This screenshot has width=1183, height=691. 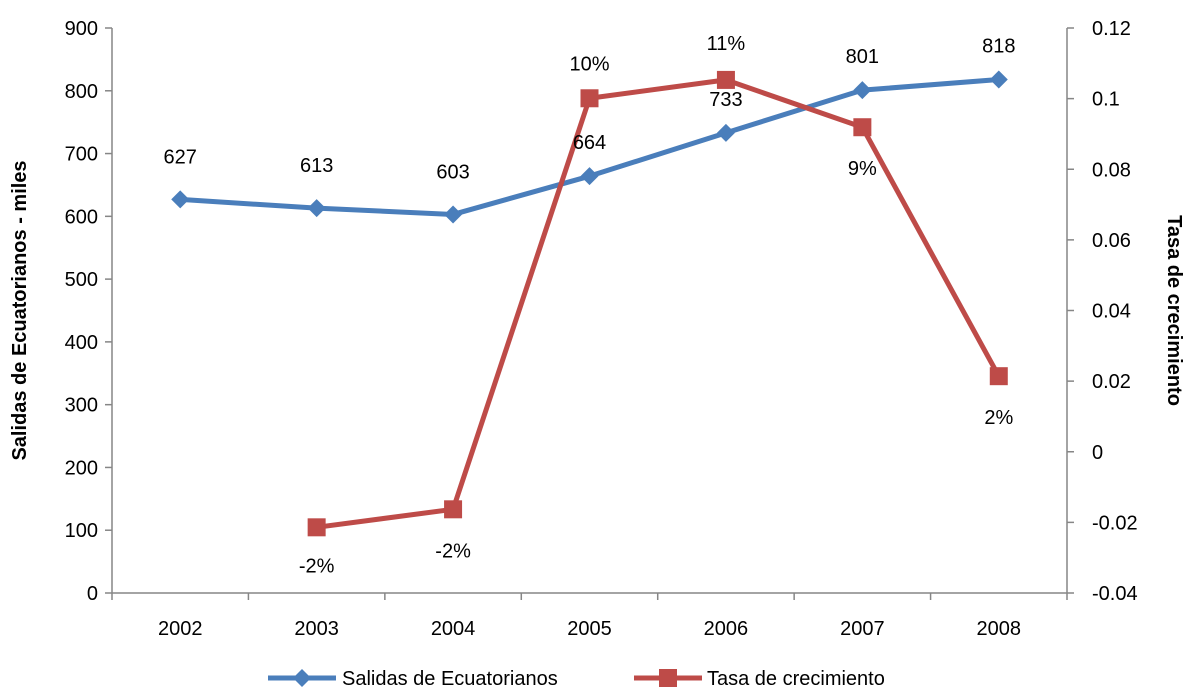 I want to click on data-label: 613, so click(x=316, y=166).